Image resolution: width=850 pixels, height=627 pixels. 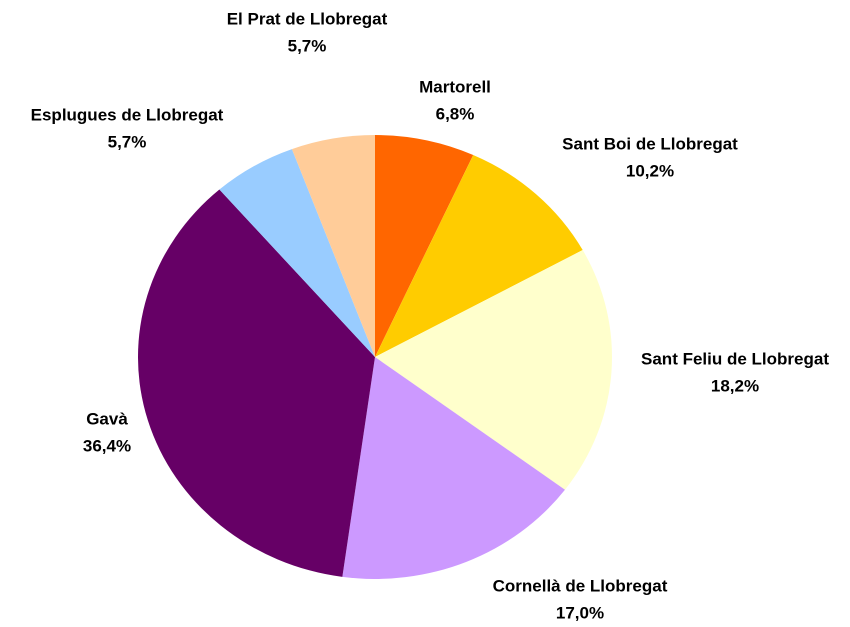 What do you see at coordinates (455, 113) in the screenshot?
I see `slice-value-label: 6,8%` at bounding box center [455, 113].